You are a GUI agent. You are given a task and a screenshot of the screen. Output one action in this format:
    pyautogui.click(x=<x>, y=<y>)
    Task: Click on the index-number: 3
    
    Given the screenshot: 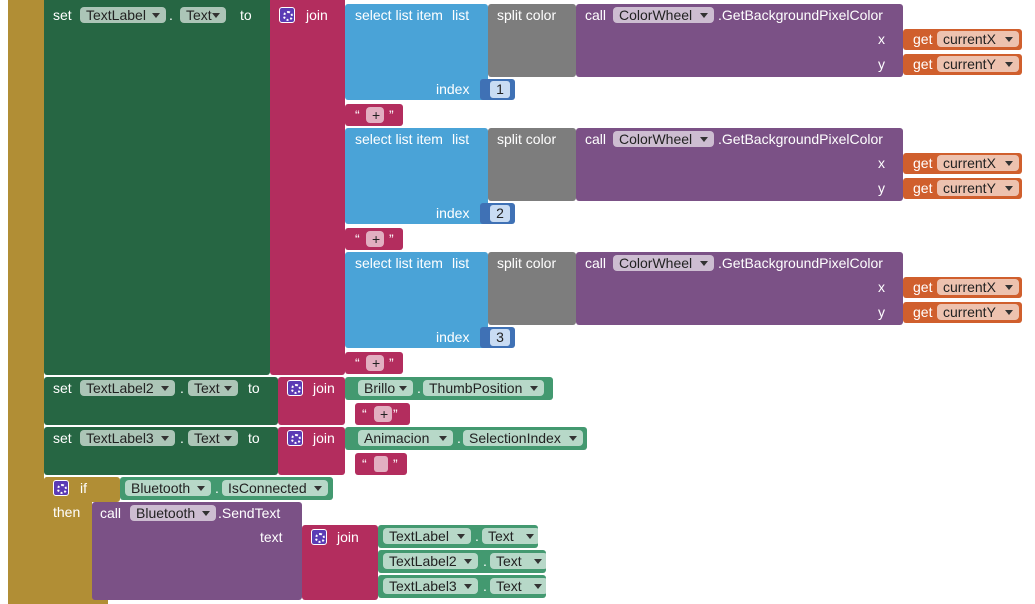 What is the action you would take?
    pyautogui.click(x=500, y=337)
    